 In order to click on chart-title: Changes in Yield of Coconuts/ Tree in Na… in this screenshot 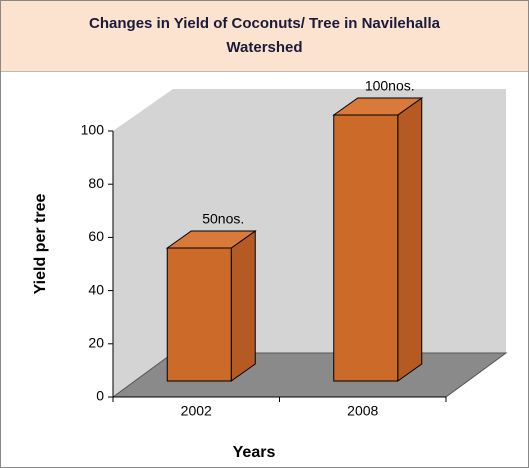, I will do `click(264, 35)`.